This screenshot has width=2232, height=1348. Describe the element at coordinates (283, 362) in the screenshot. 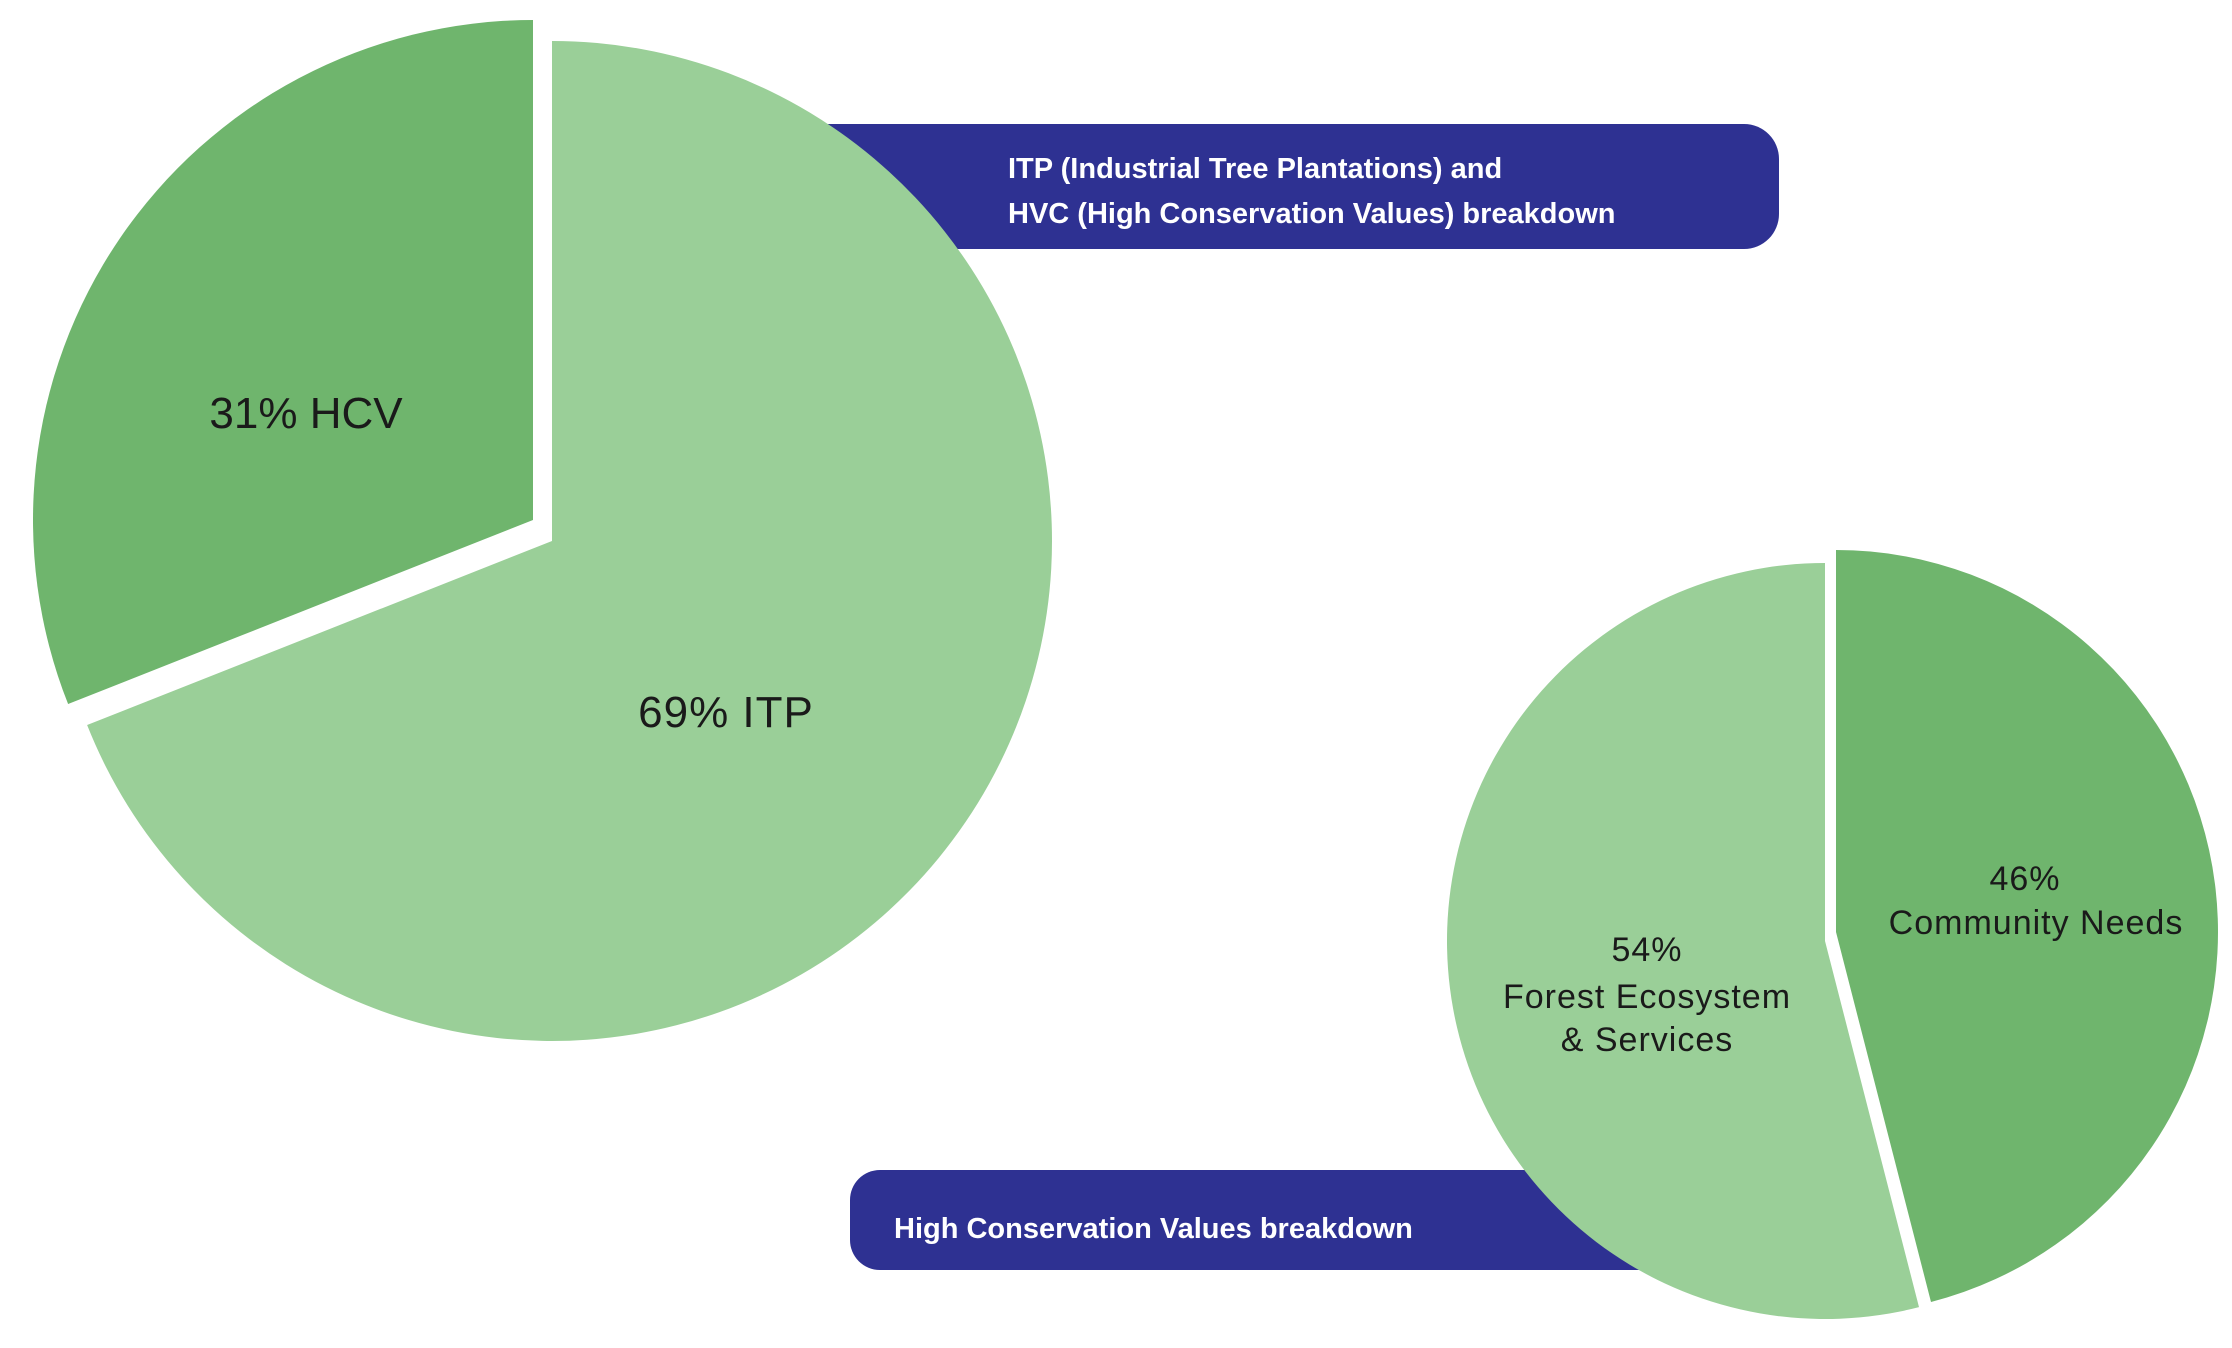

I see `hcv-slice` at that location.